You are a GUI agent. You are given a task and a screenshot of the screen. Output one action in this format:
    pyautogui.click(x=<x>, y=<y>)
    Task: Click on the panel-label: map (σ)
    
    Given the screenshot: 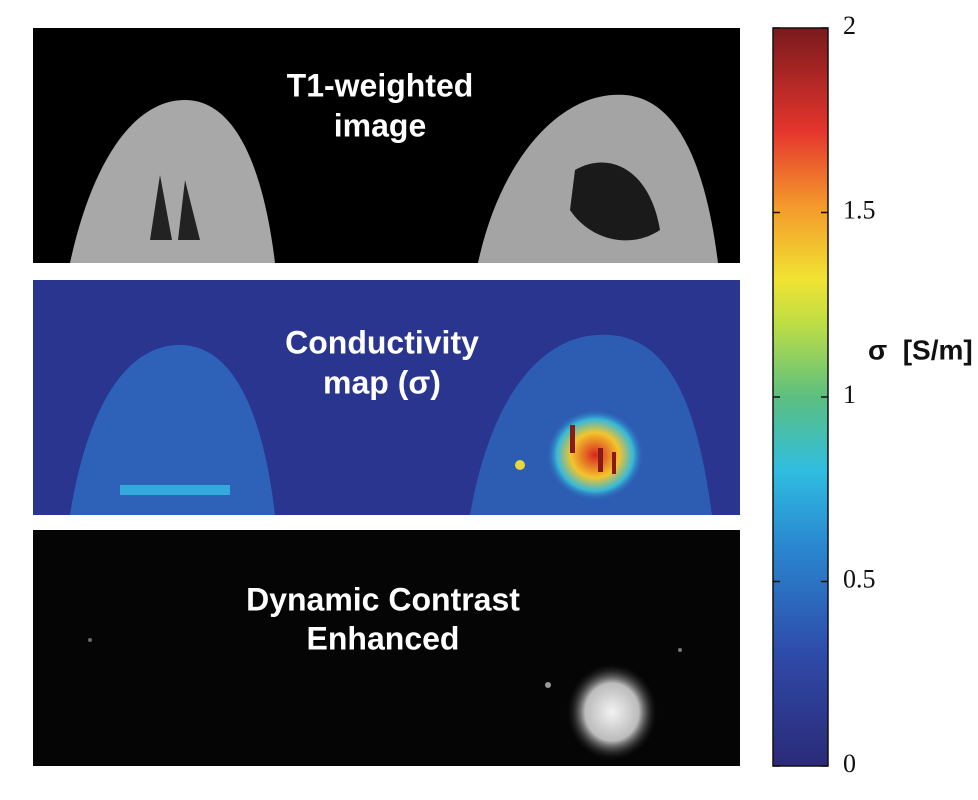 What is the action you would take?
    pyautogui.click(x=382, y=382)
    